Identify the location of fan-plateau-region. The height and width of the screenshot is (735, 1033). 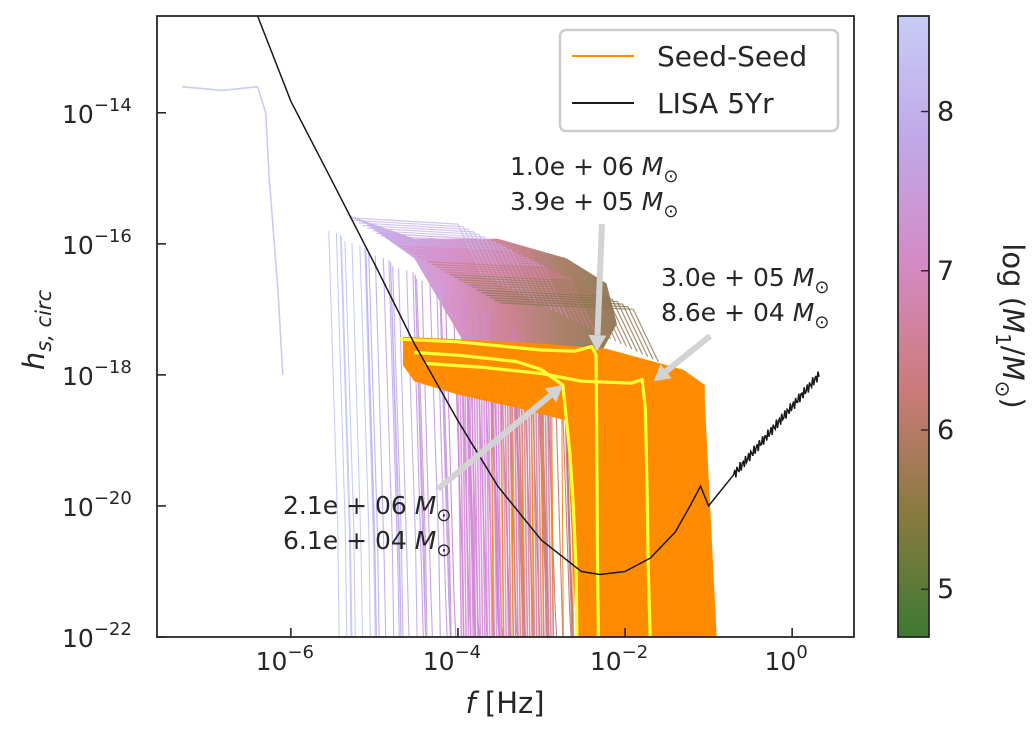
(479, 293).